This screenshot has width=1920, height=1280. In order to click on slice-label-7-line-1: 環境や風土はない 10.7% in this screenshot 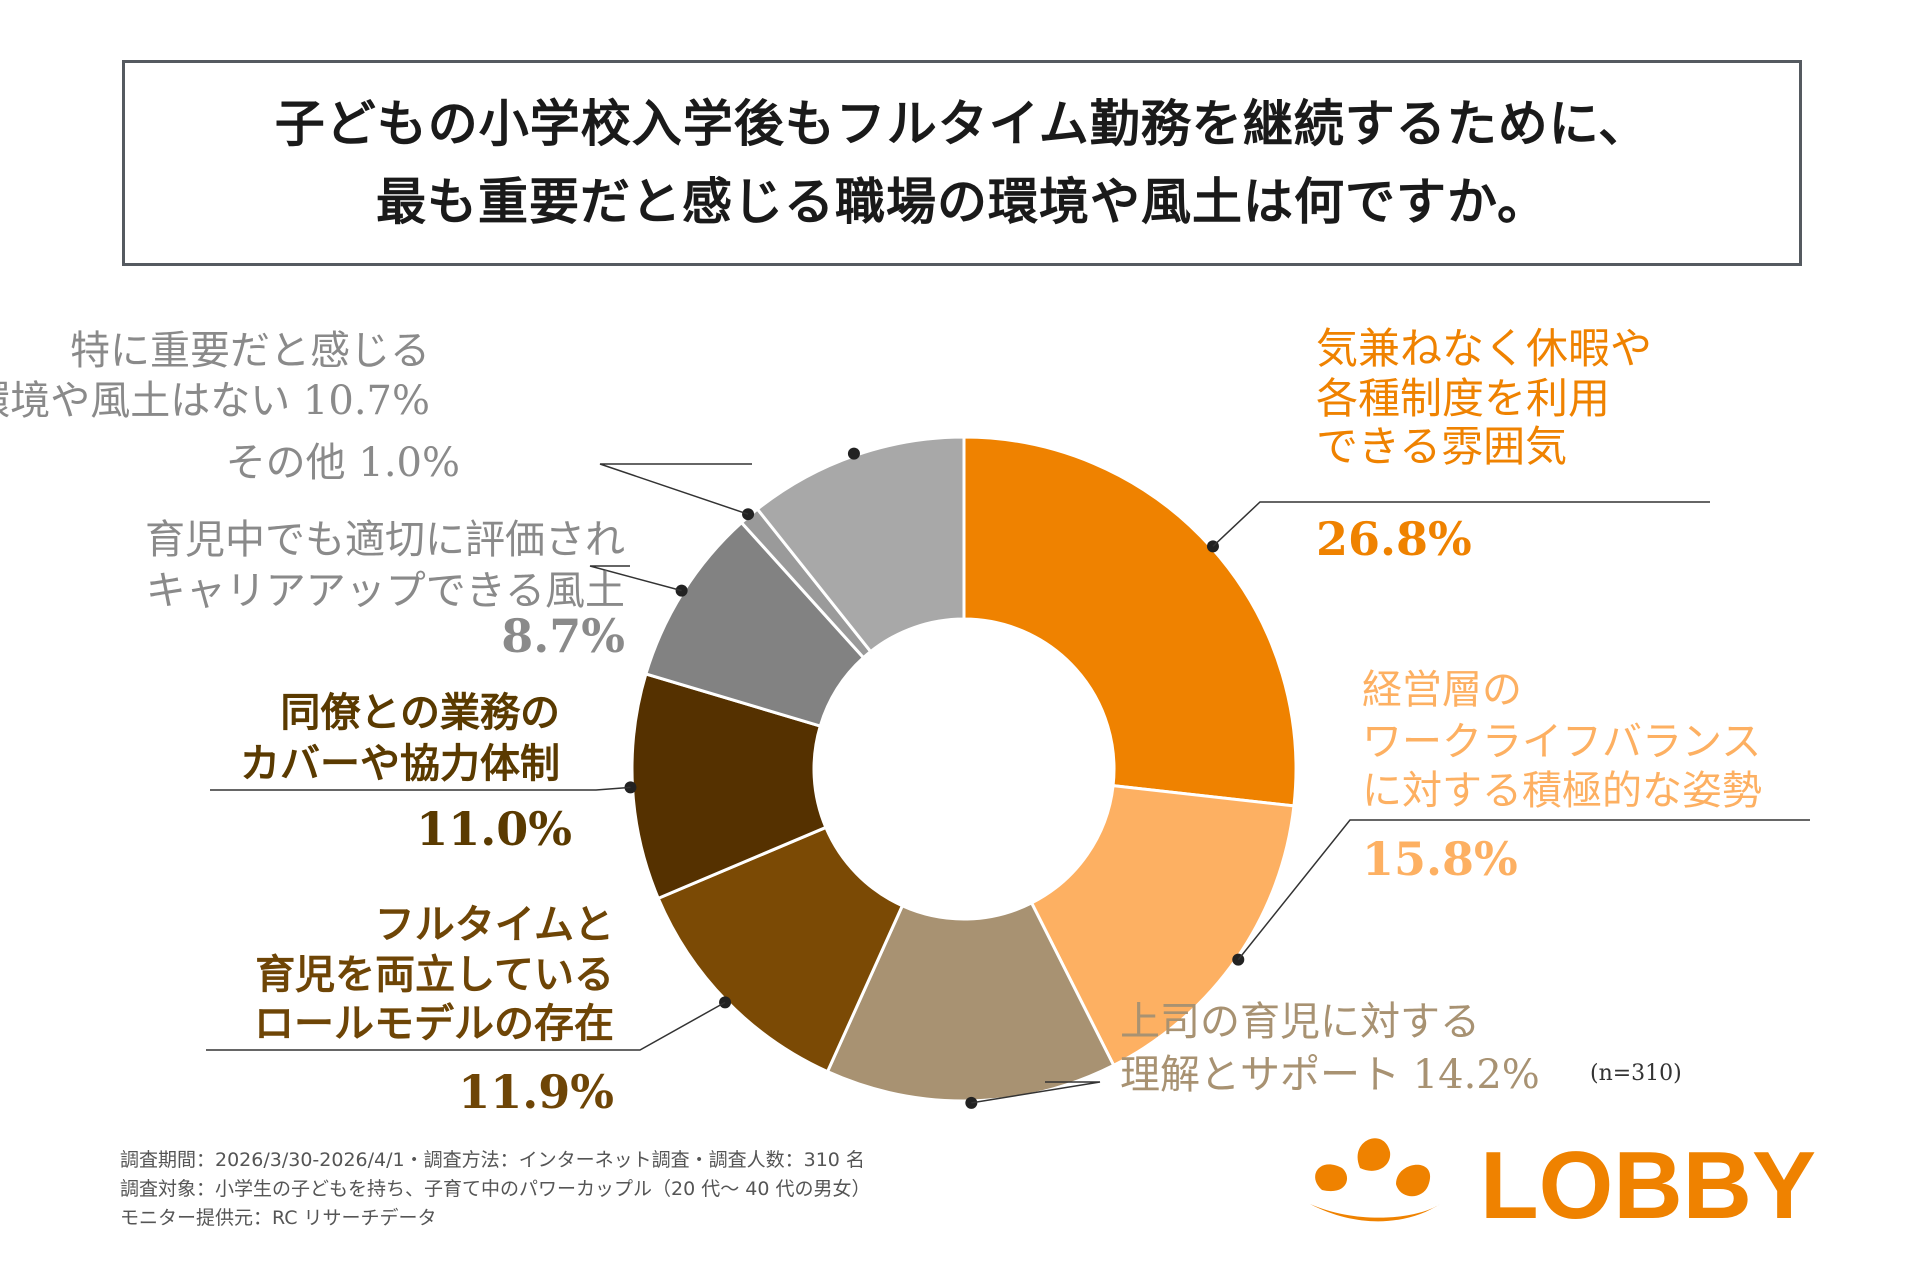, I will do `click(215, 401)`.